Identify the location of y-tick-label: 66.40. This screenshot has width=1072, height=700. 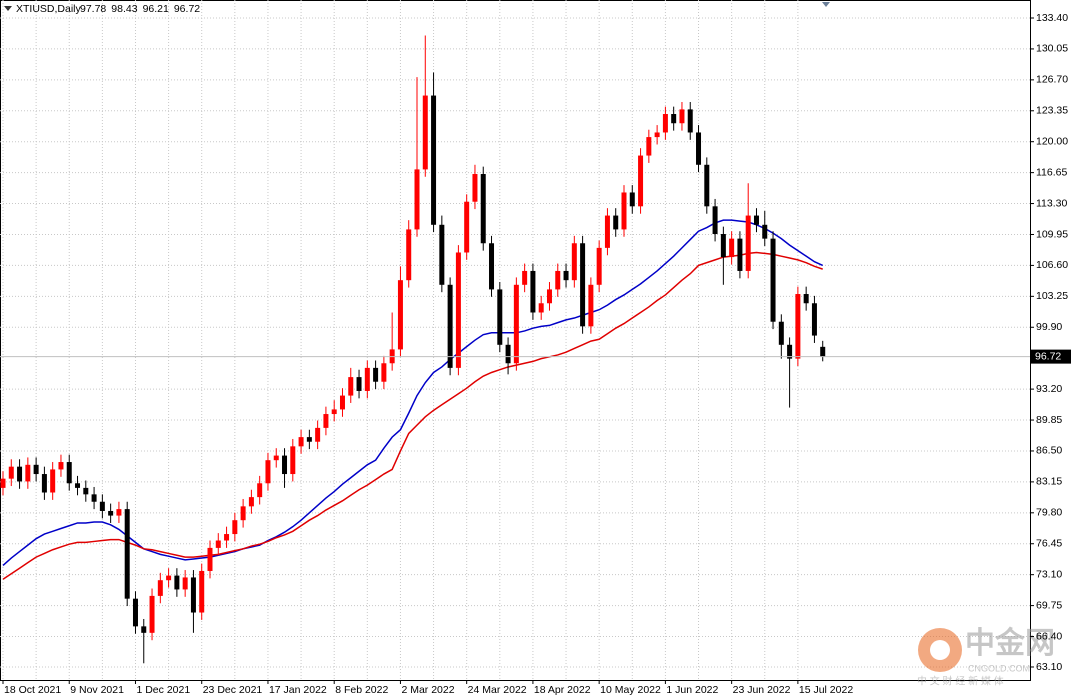
(1049, 636).